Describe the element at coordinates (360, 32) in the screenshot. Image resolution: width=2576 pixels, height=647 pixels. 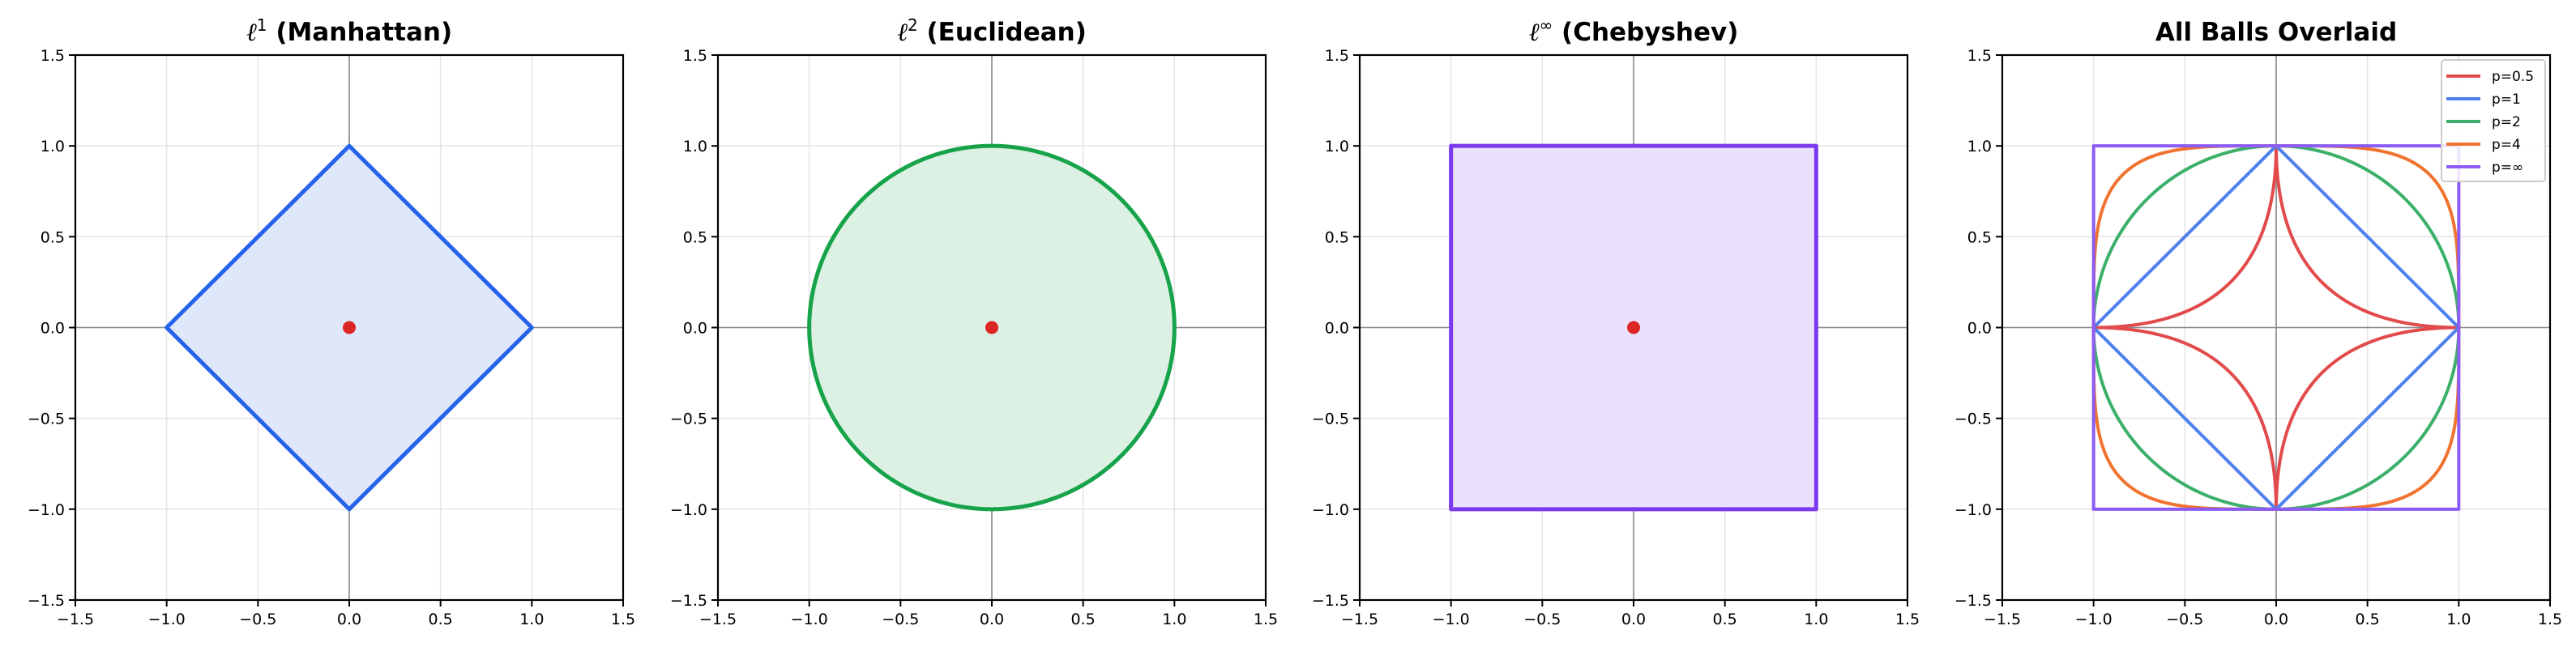
I see `title-text: (Manhattan)` at that location.